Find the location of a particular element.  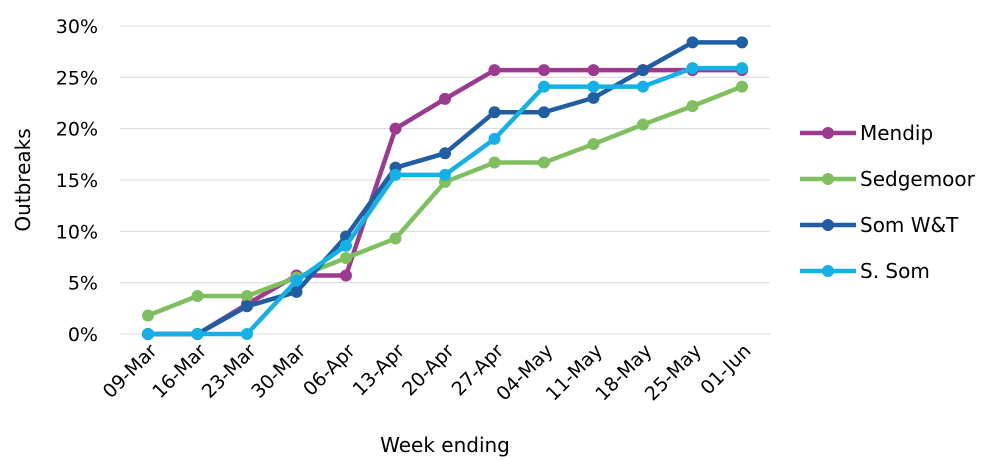

legend-item: S. Som is located at coordinates (865, 271).